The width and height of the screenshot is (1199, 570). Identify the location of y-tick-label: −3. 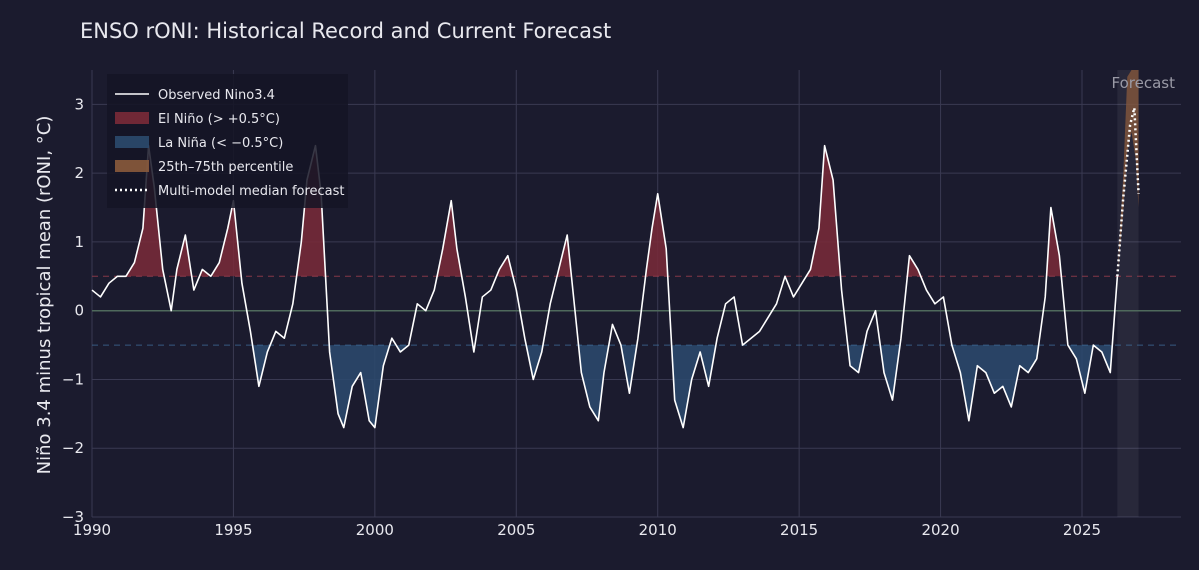
(73, 517).